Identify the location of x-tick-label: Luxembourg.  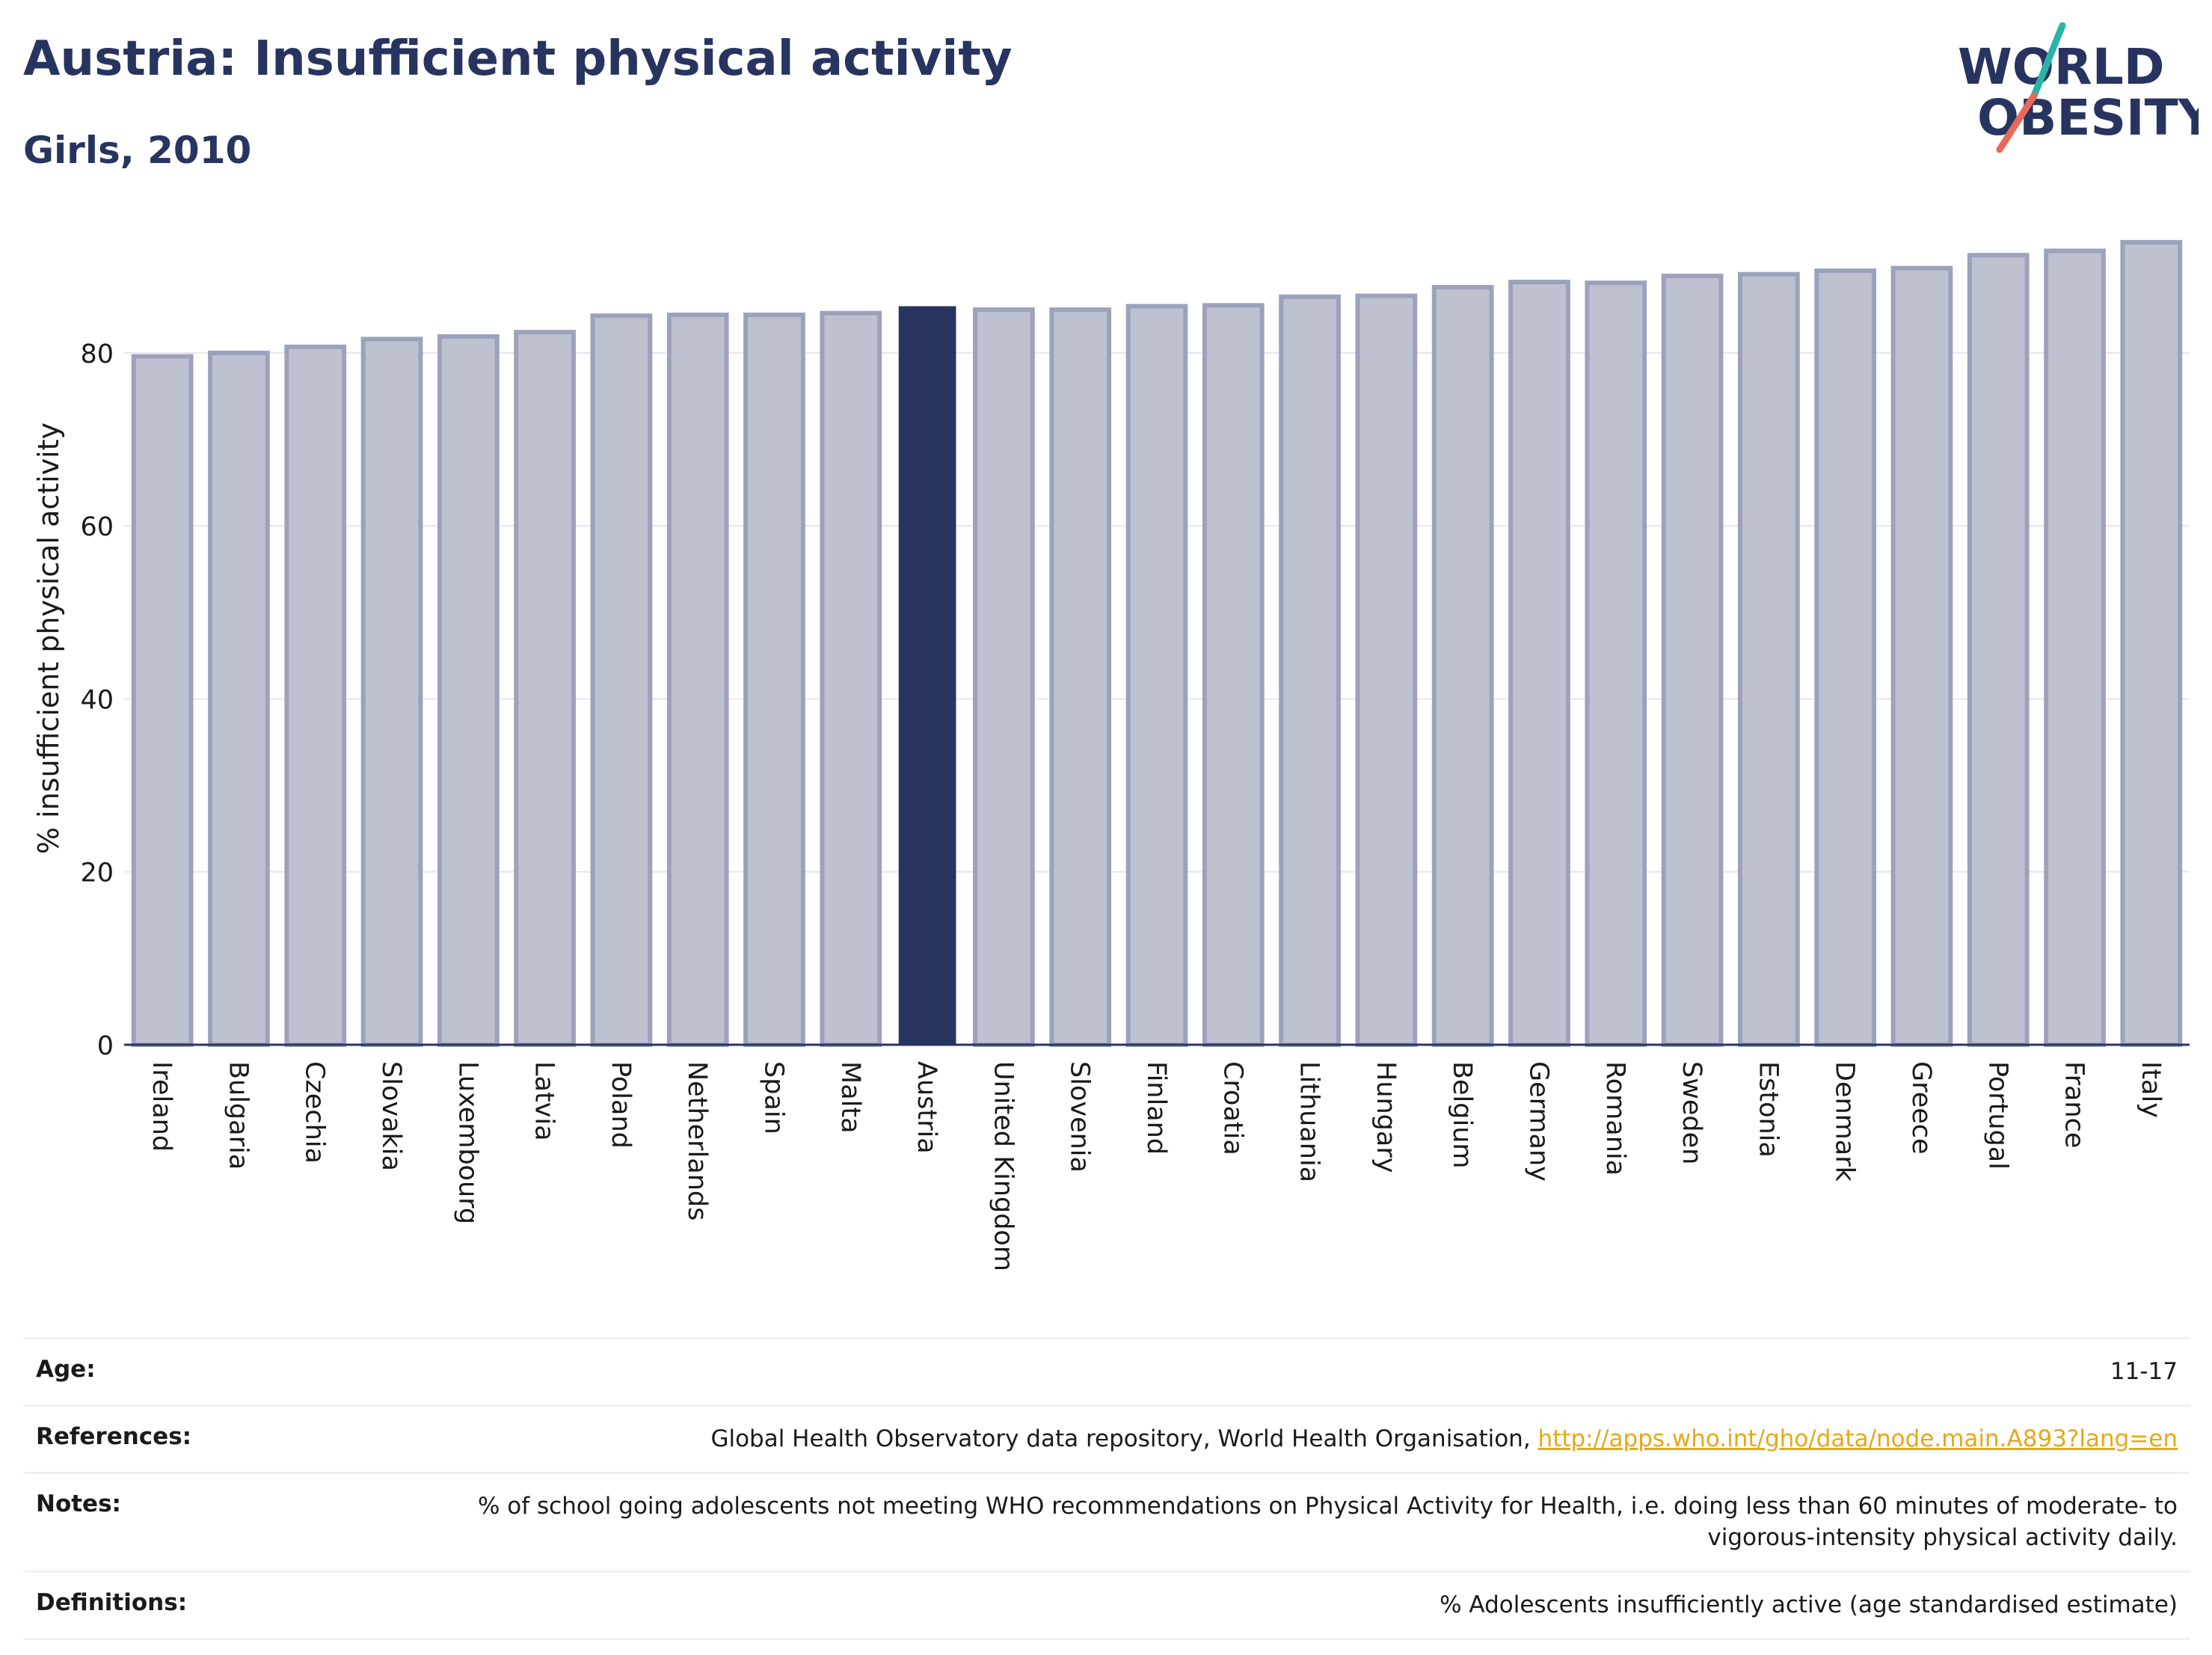
(467, 1142).